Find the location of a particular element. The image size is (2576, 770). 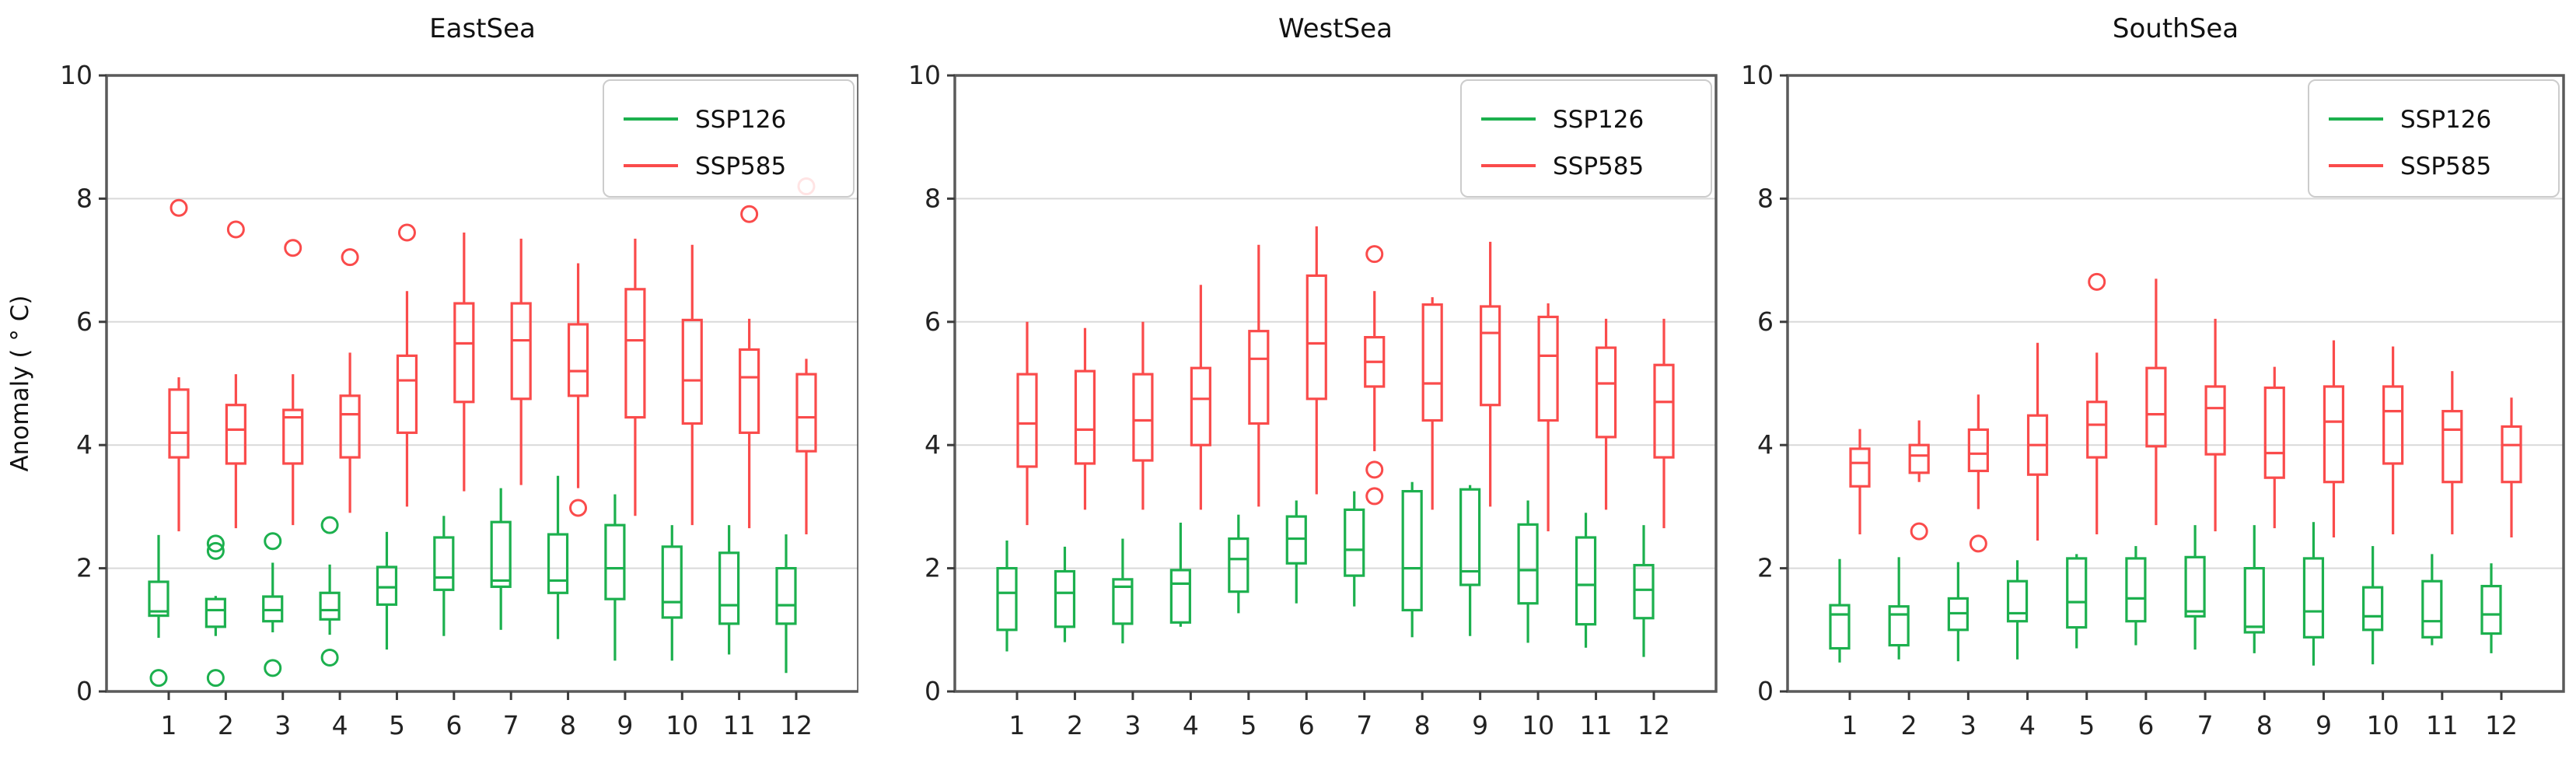

legend-westsea: SSP126 SSP585 is located at coordinates (1586, 138).